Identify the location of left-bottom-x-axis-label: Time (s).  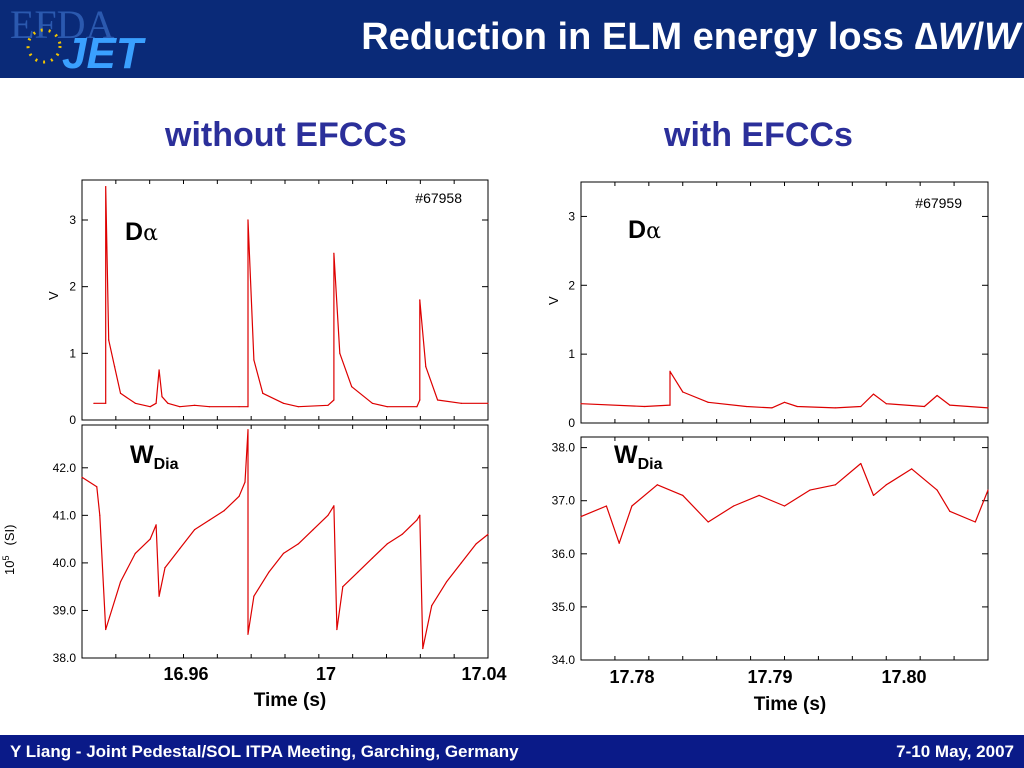
(290, 700).